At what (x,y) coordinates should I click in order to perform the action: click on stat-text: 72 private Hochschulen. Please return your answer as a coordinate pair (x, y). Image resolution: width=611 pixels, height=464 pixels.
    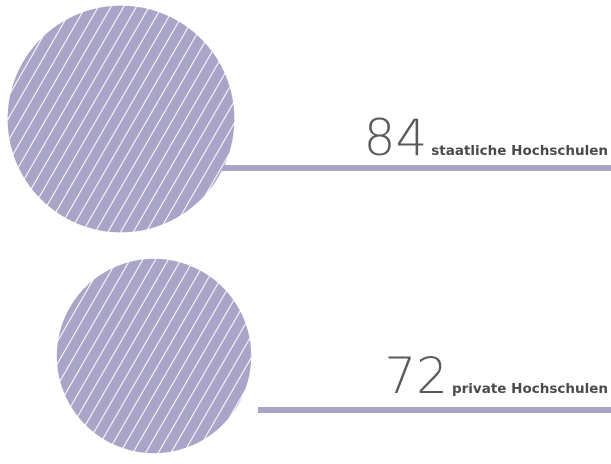
    Looking at the image, I should click on (496, 376).